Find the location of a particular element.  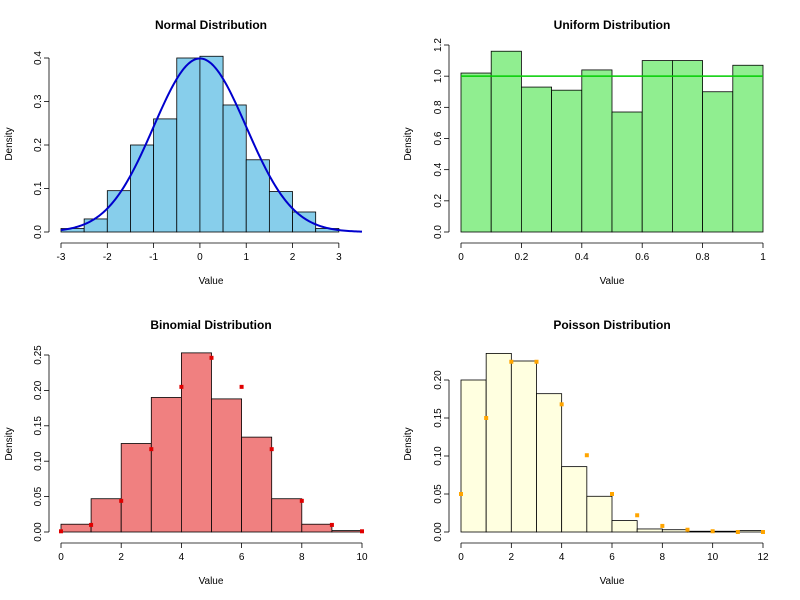

points is located at coordinates (612, 446).